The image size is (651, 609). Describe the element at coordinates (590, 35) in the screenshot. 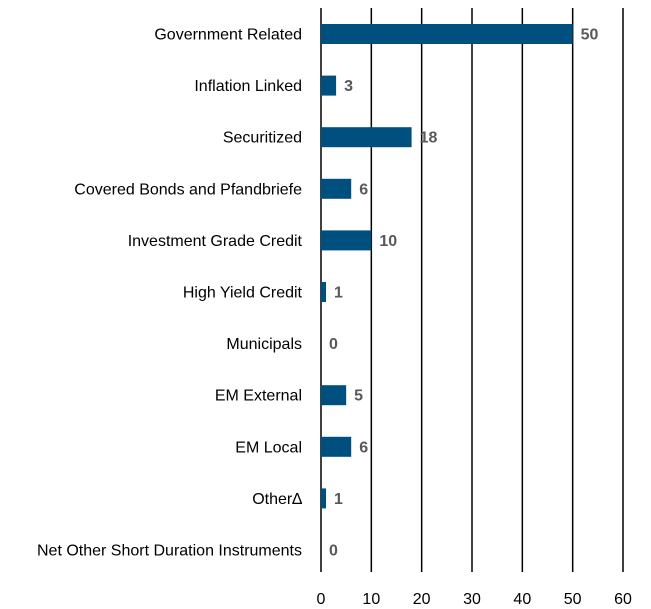

I see `data-label: 50` at that location.